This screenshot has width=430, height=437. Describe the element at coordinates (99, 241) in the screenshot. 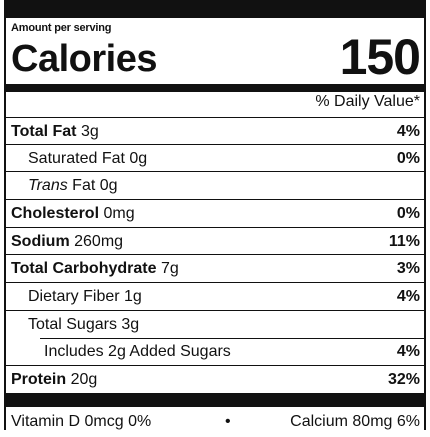

I see `nutrient-amount: 260mg` at that location.